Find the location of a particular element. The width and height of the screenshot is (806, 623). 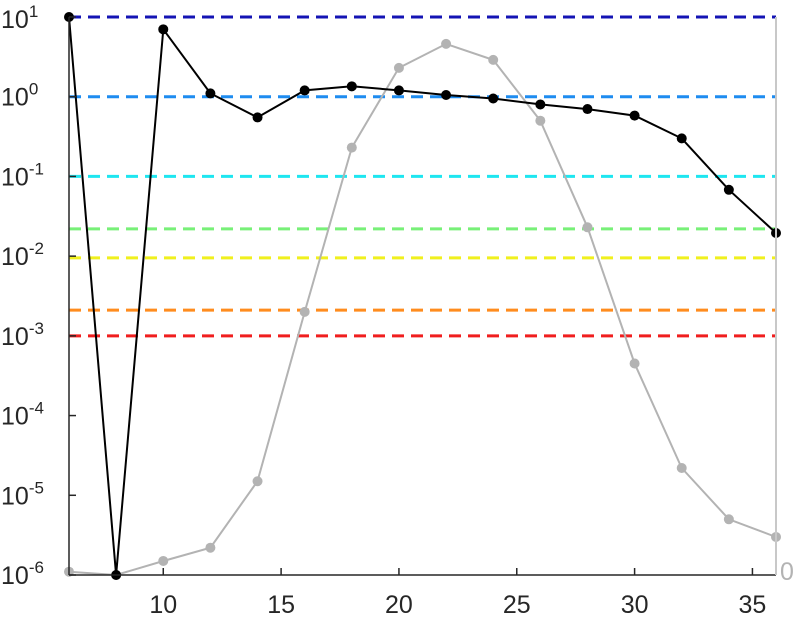

y-tick-label: 10⁻⁶ is located at coordinates (22, 574).